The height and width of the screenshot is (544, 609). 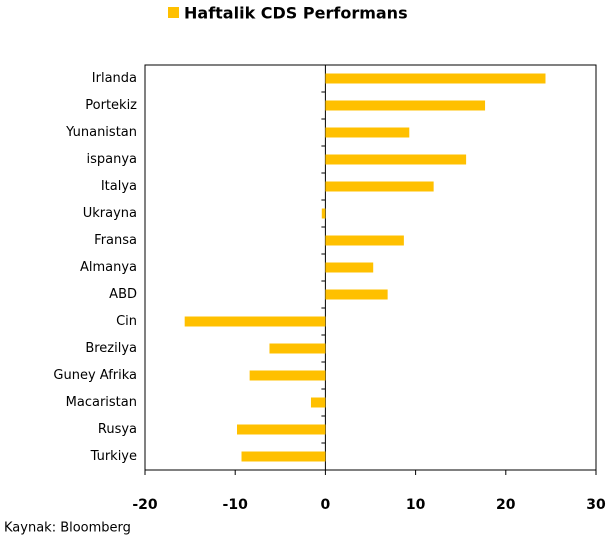 What do you see at coordinates (101, 132) in the screenshot?
I see `y-tick-label: Yunanistan` at bounding box center [101, 132].